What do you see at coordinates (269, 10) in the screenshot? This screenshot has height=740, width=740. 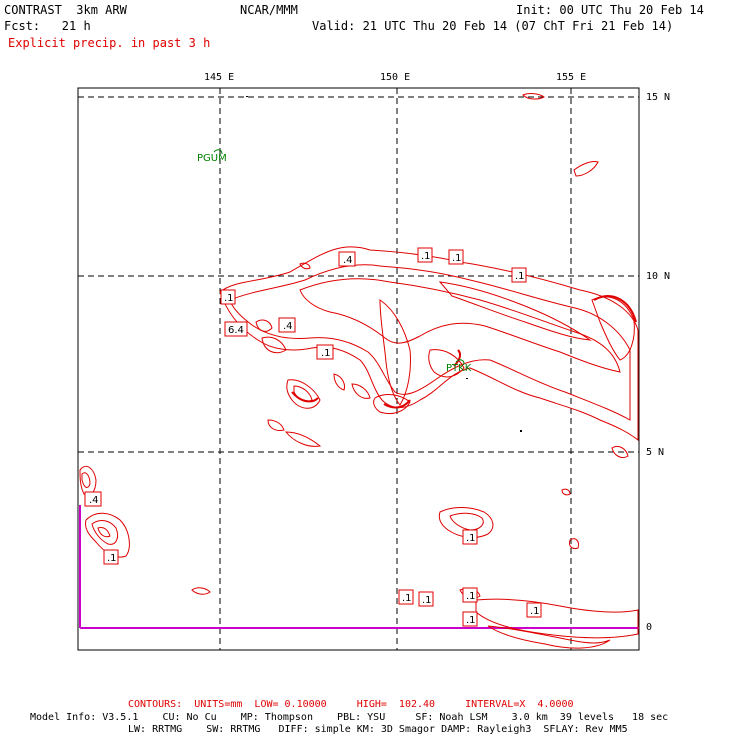 I see `center-name: NCAR/MMM` at bounding box center [269, 10].